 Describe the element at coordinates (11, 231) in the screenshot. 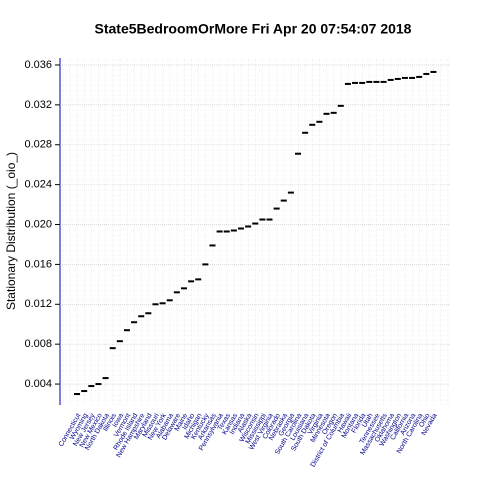

I see `y-axis-label: Stationary Distribution (_oio_)` at that location.